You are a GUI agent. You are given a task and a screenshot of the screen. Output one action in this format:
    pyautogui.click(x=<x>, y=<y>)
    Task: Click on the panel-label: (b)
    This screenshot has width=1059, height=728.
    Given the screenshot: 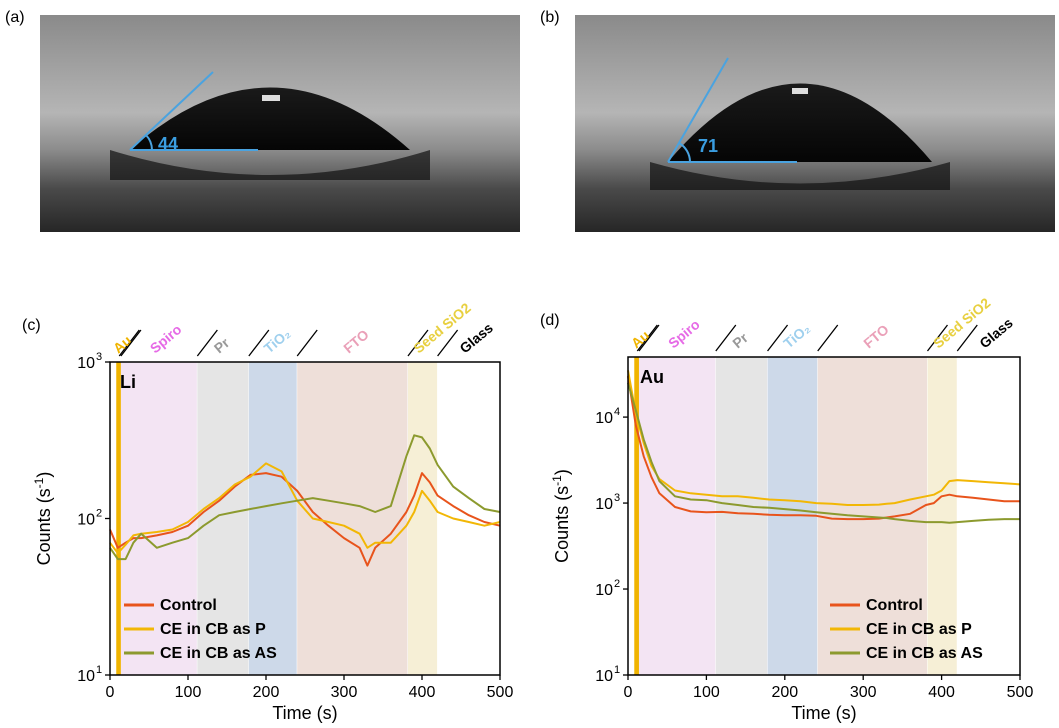 What is the action you would take?
    pyautogui.click(x=550, y=17)
    